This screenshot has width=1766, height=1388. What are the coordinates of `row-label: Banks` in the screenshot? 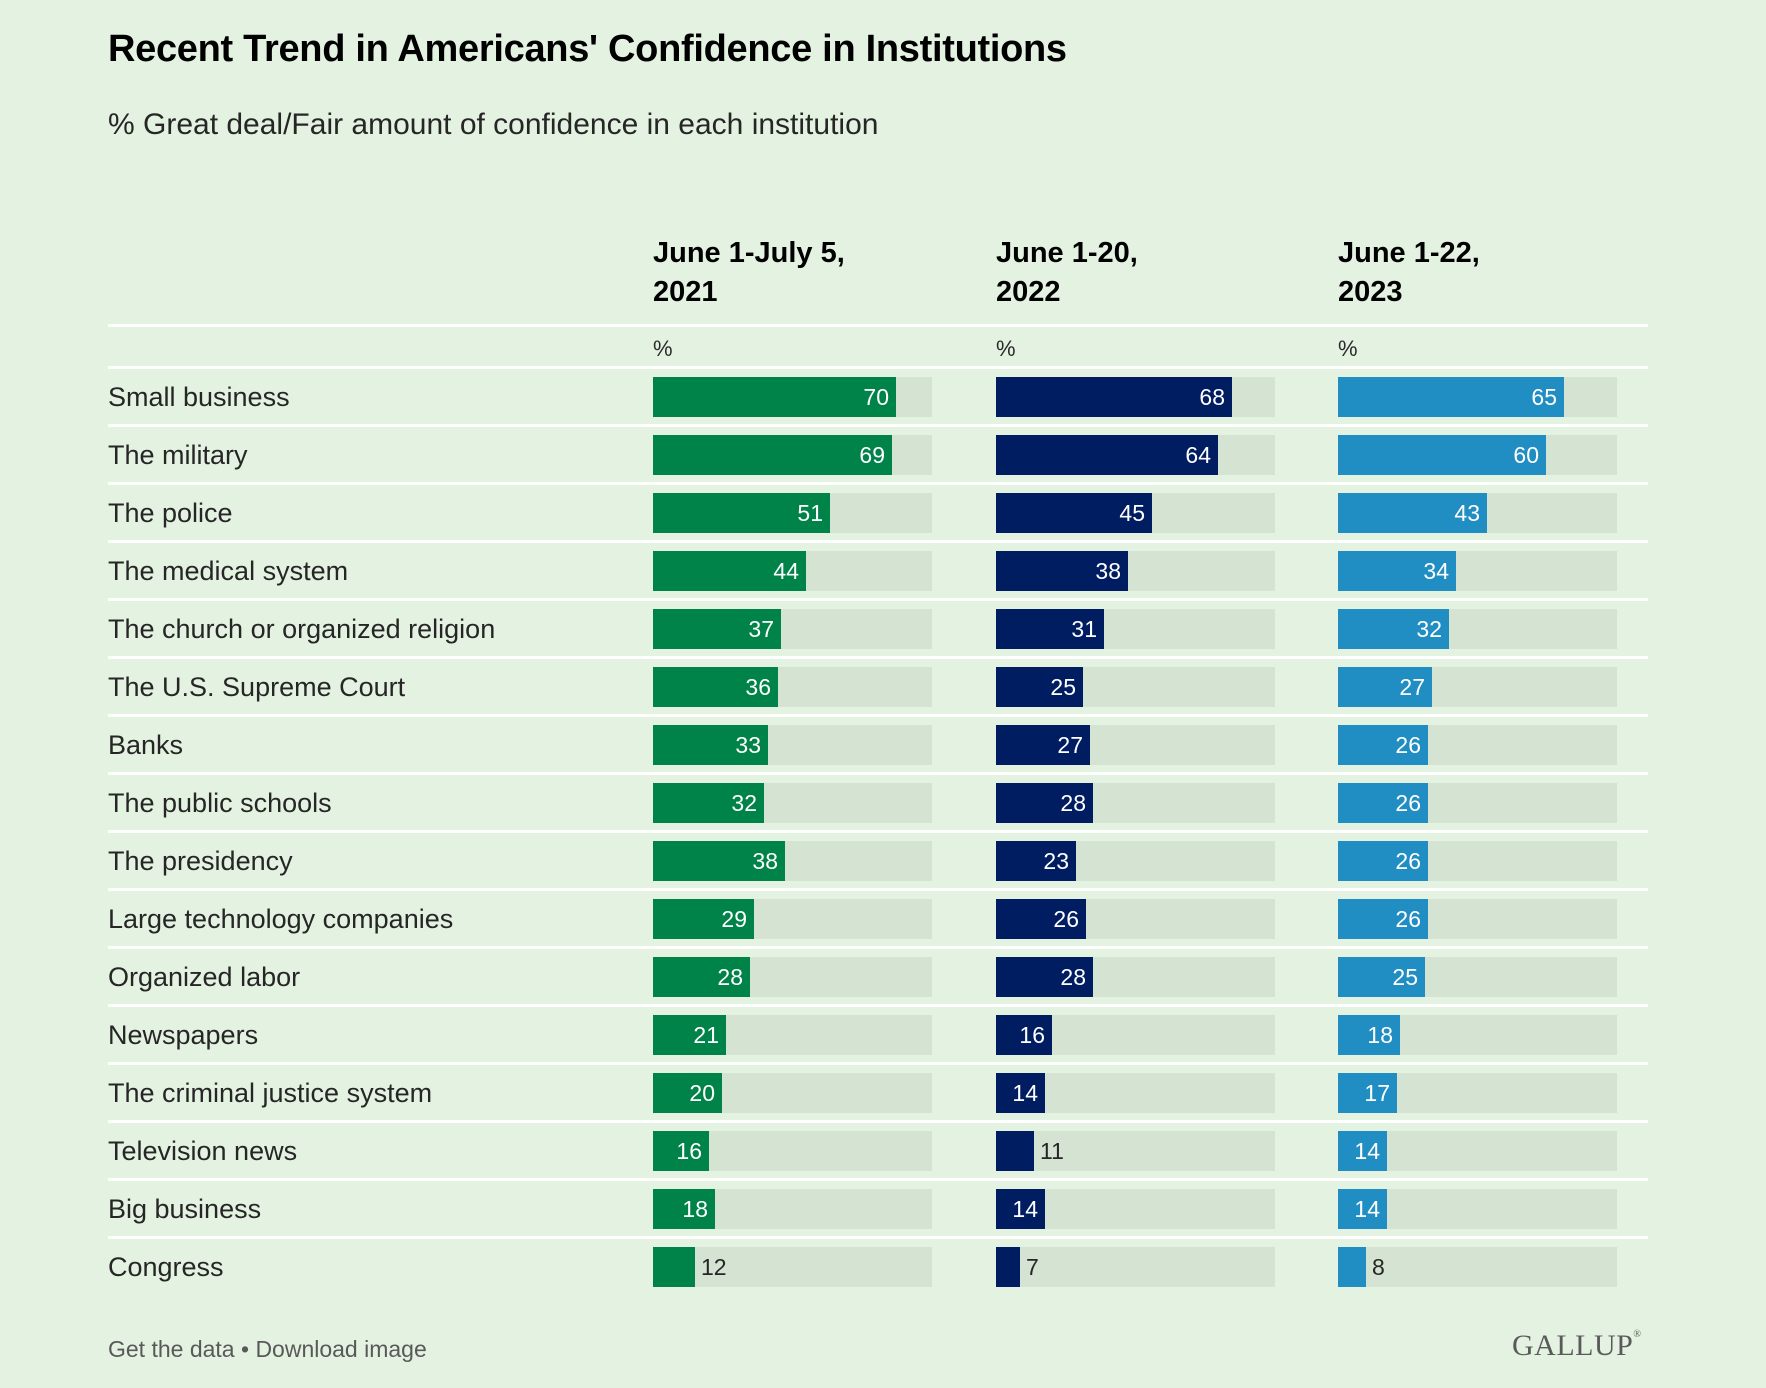 It's located at (146, 745).